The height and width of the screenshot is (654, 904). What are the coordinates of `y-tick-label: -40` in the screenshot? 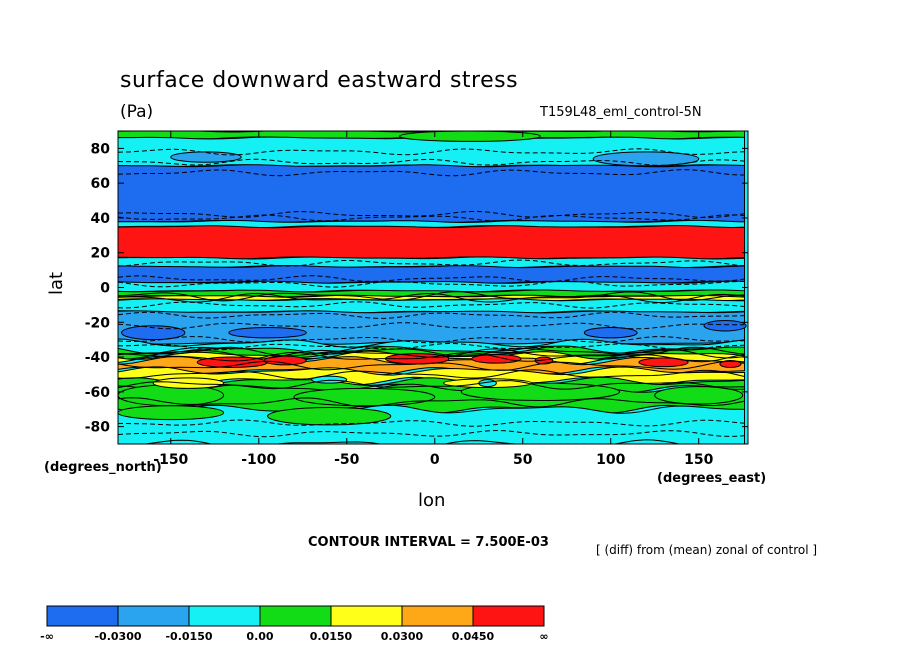 It's located at (98, 358).